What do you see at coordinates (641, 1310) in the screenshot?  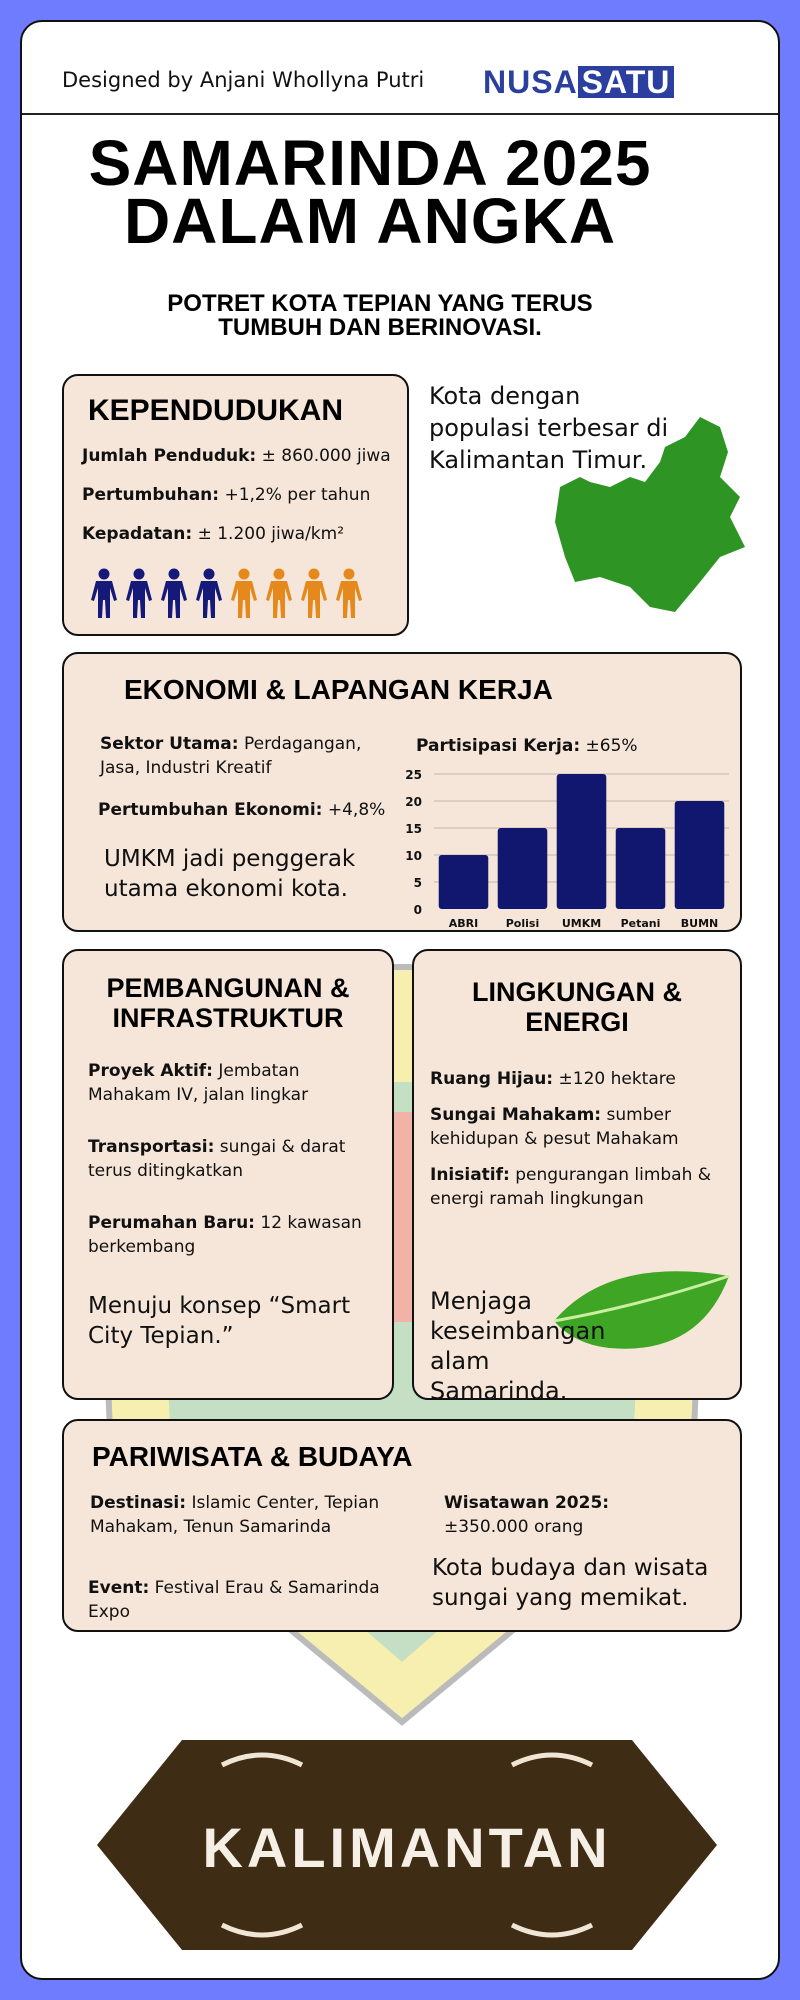 I see `leaf-icon` at bounding box center [641, 1310].